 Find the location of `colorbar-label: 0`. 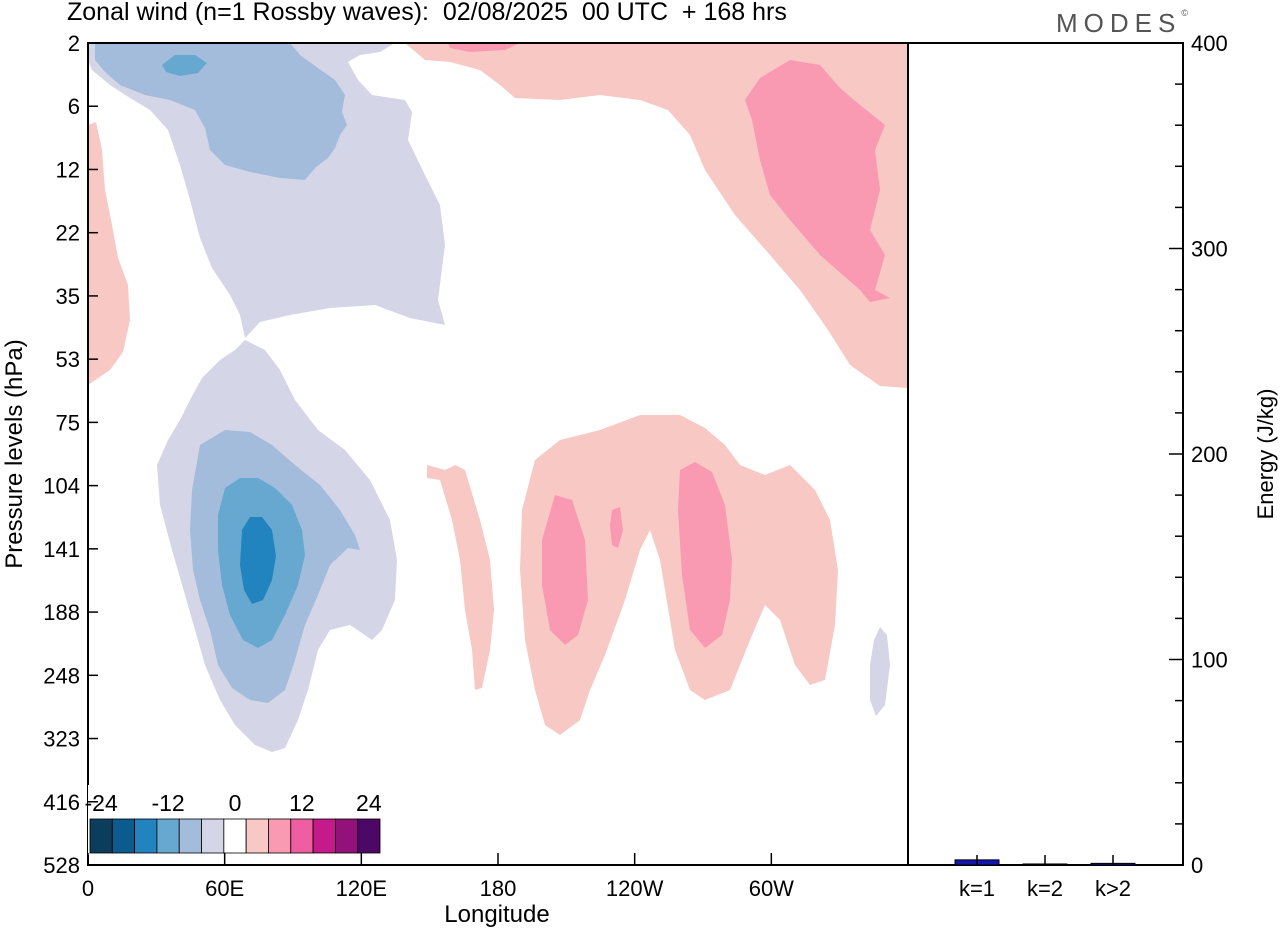

colorbar-label: 0 is located at coordinates (235, 803).